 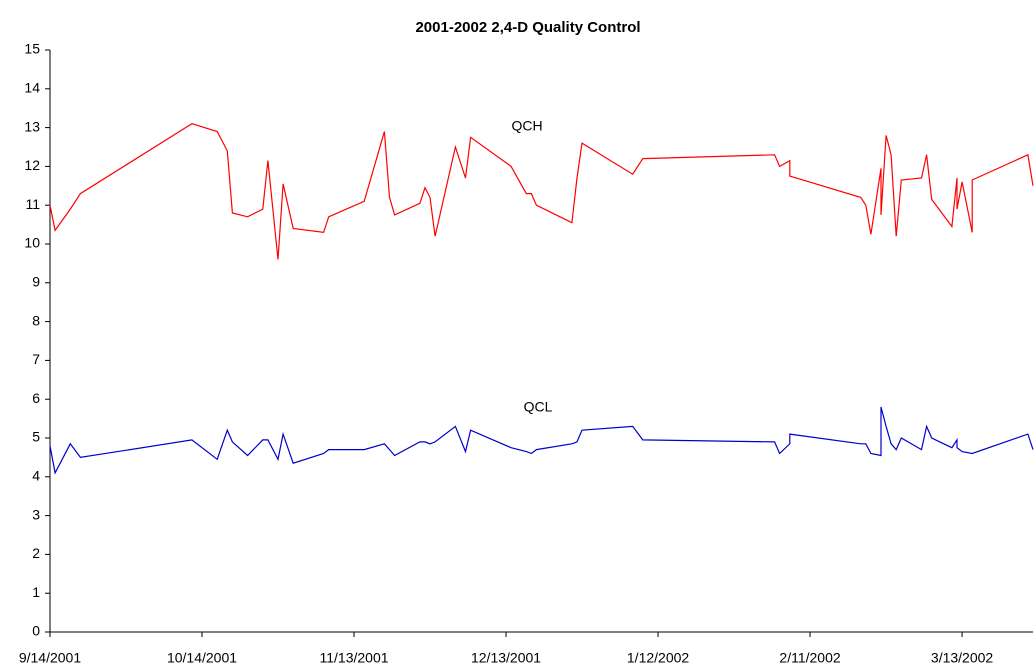 I want to click on y-tick-label: 0, so click(x=36, y=631).